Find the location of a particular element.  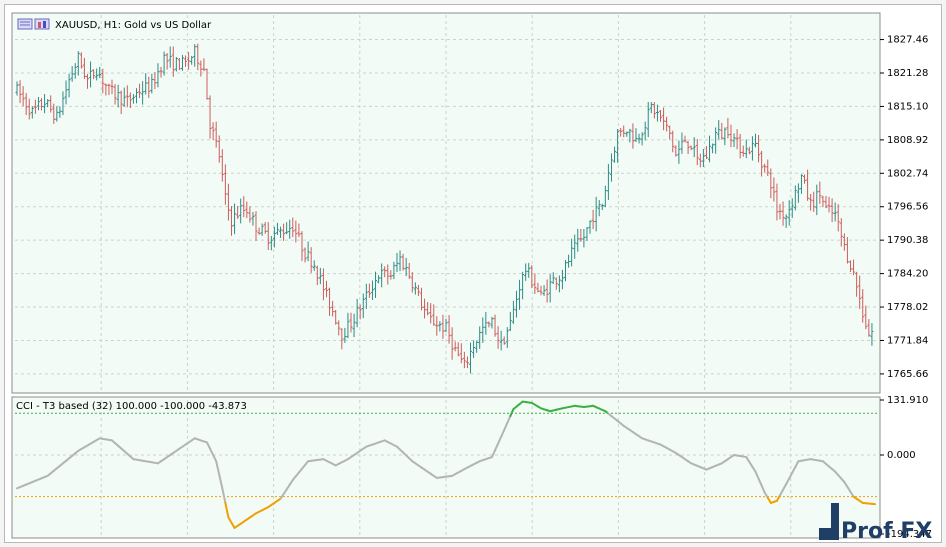

chart-title: XAUUSD, H1: Gold vs US Dollar is located at coordinates (114, 24).